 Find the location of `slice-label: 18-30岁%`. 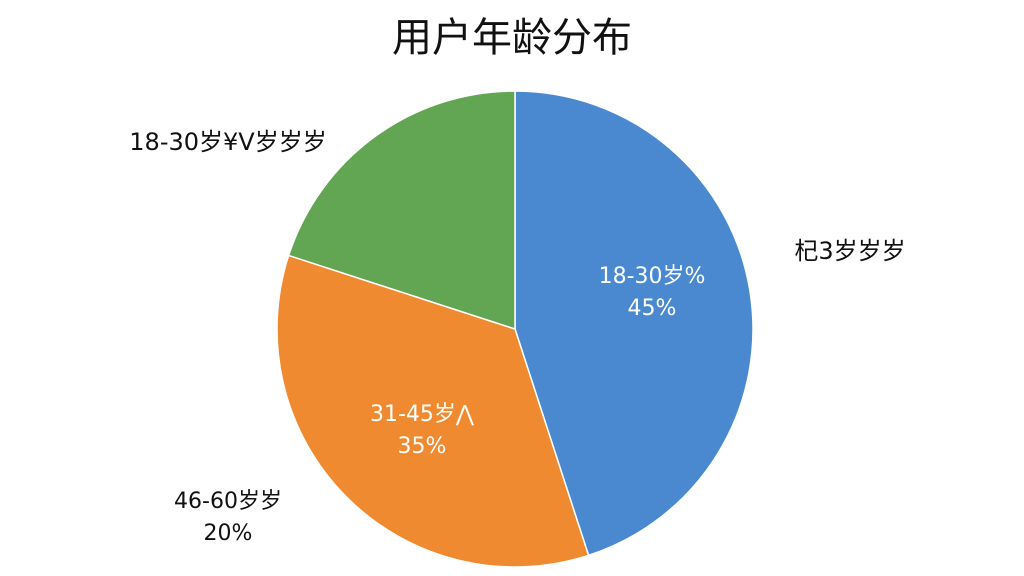

slice-label: 18-30岁% is located at coordinates (652, 276).